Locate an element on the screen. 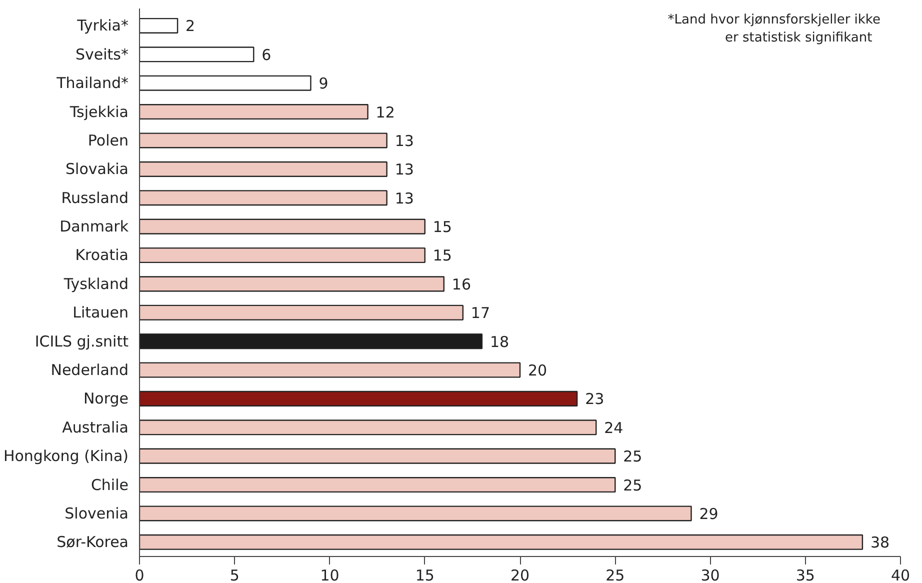 This screenshot has width=922, height=583. x-tick-label: 40 is located at coordinates (900, 574).